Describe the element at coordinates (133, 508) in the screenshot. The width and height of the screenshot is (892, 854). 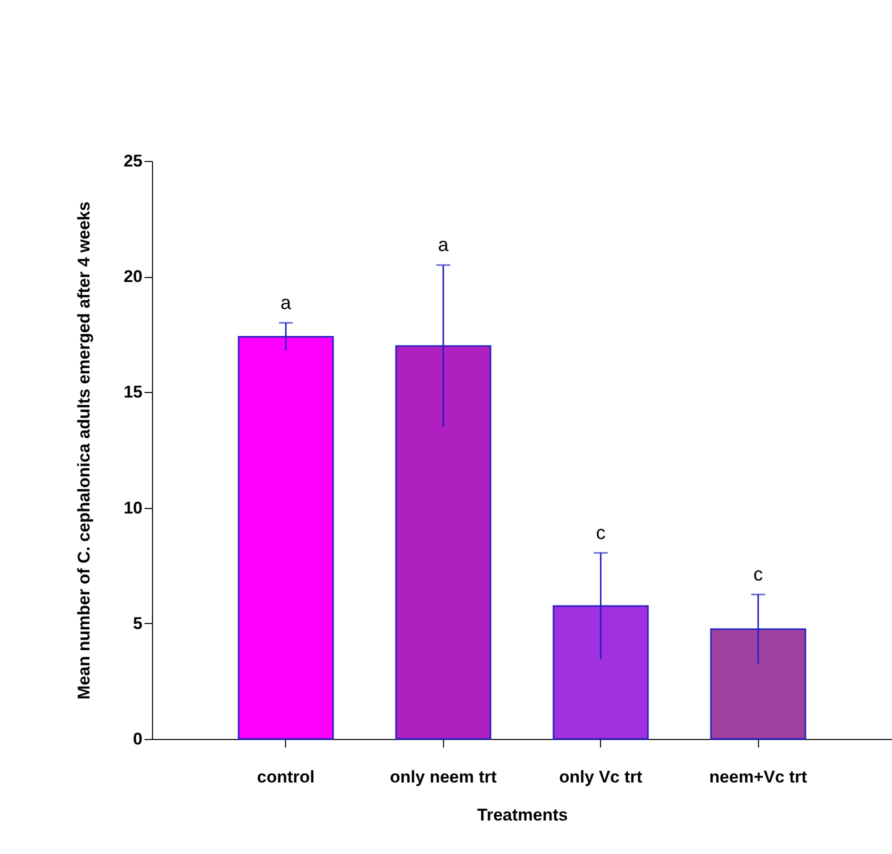
I see `y-tick-label: 10` at that location.